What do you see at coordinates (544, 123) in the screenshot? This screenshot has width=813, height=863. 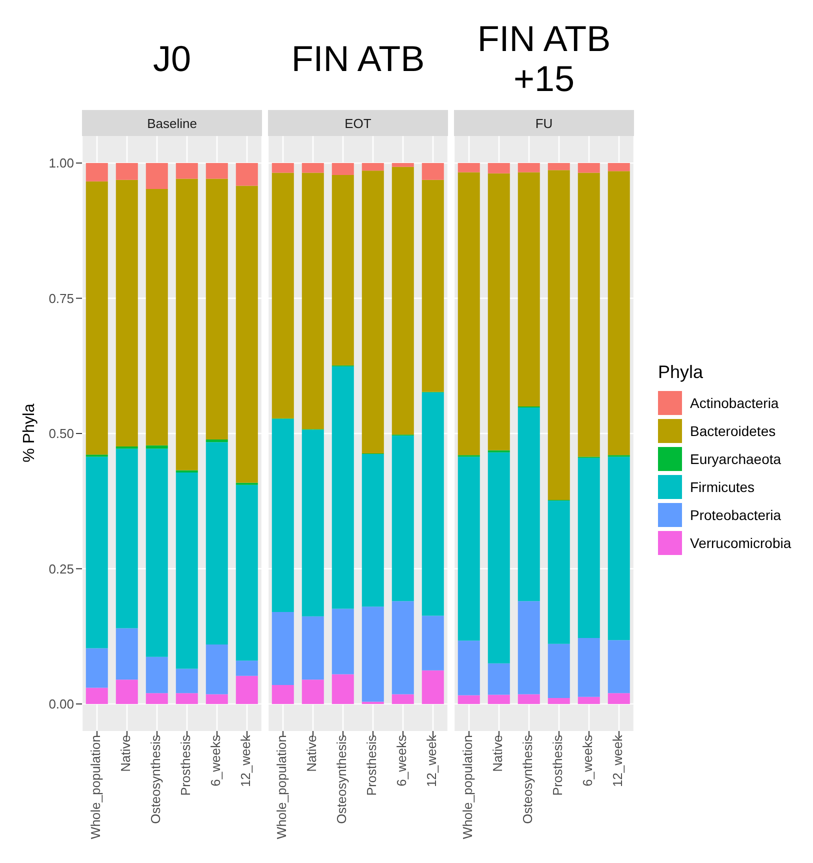 I see `chart-subtitle: FU` at bounding box center [544, 123].